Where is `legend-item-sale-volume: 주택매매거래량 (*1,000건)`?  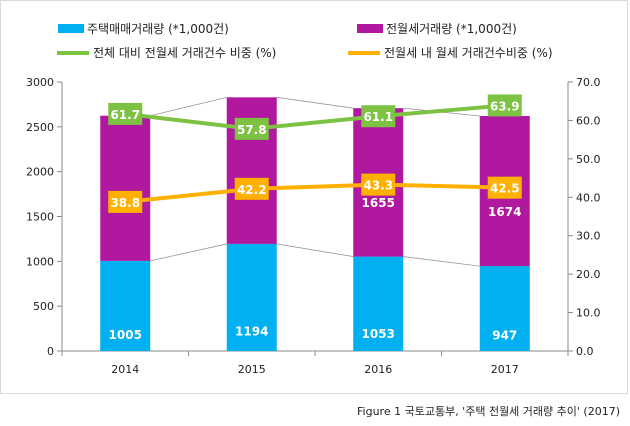
legend-item-sale-volume: 주택매매거래량 (*1,000건) is located at coordinates (143, 28).